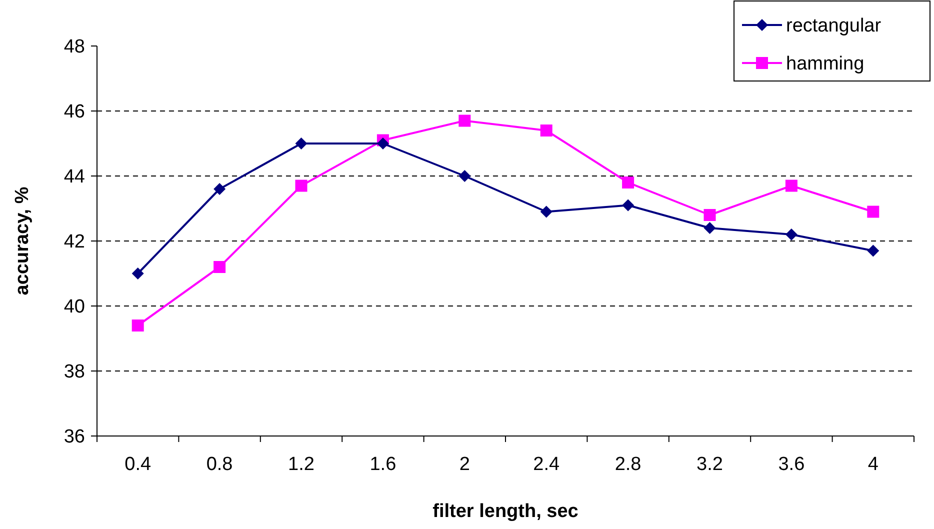 Image resolution: width=934 pixels, height=529 pixels. Describe the element at coordinates (505, 511) in the screenshot. I see `x-axis-title: filter length, sec` at that location.